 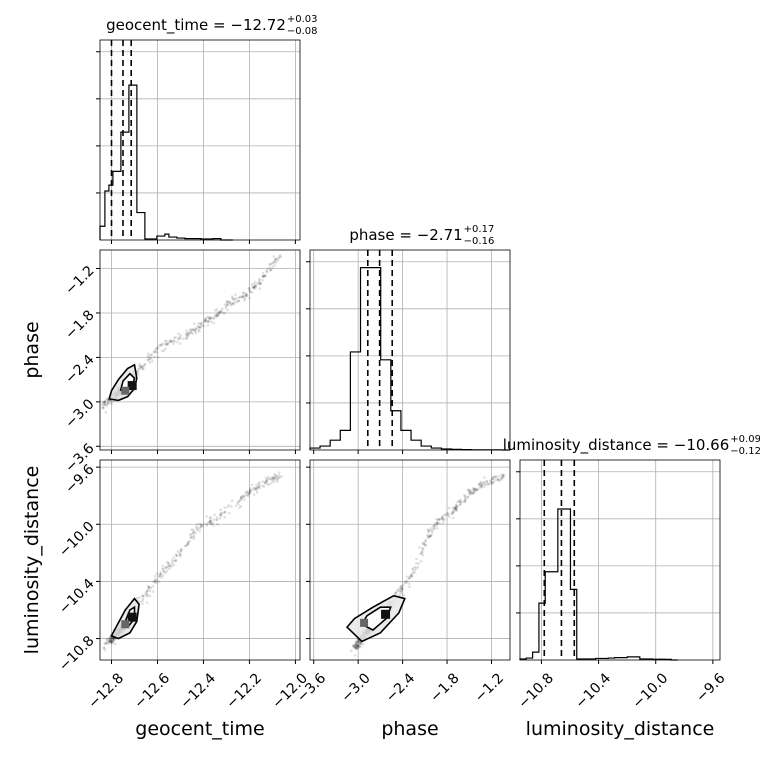 I want to click on panel-title-lower-error-geocent_time: −0.08, so click(x=302, y=31).